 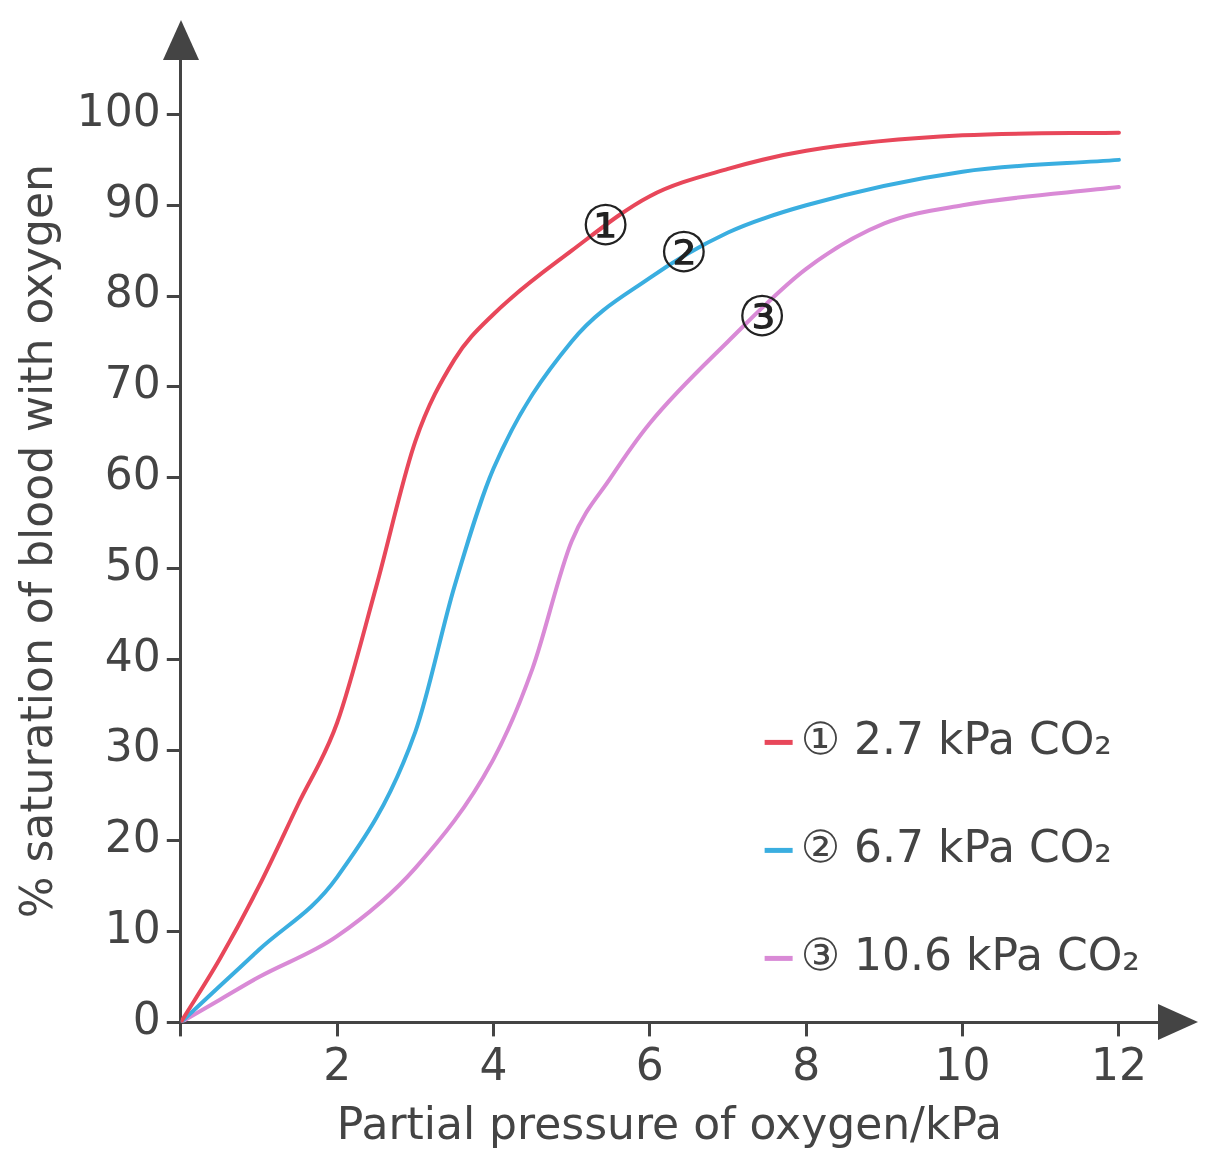 I want to click on y-tick-label: 60, so click(x=132, y=474).